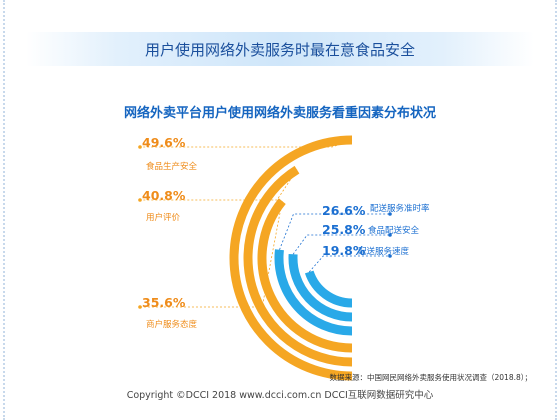  What do you see at coordinates (344, 229) in the screenshot?
I see `value-label-delivery-food-safety: 25.8%` at bounding box center [344, 229].